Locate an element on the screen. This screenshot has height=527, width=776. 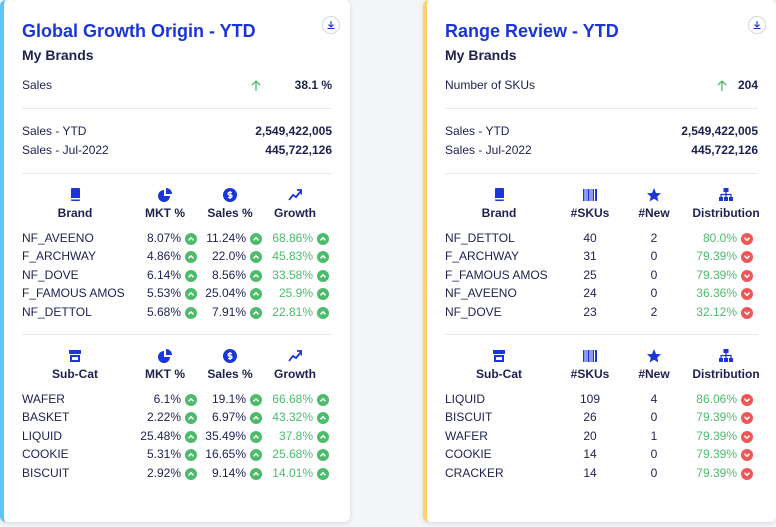
cell-value: 2.92% is located at coordinates (163, 472).